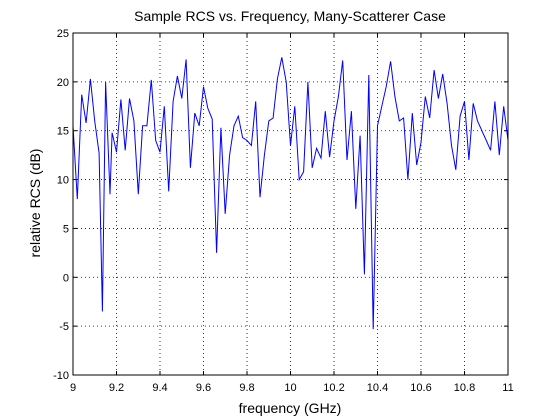 The image size is (560, 420). What do you see at coordinates (61, 376) in the screenshot?
I see `y-tick-label: -10` at bounding box center [61, 376].